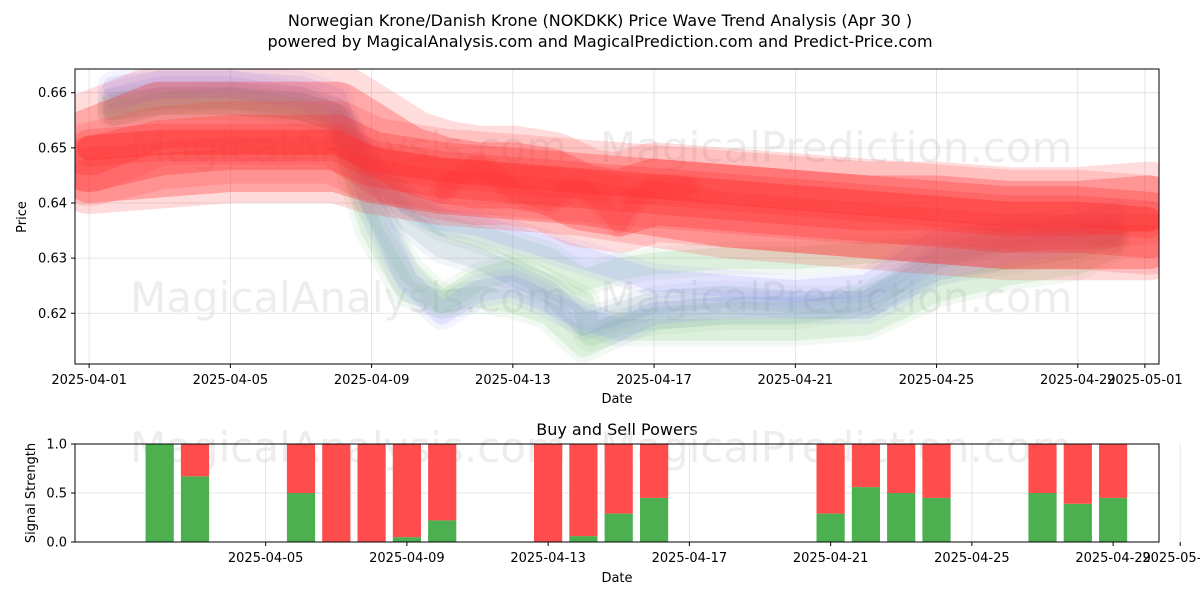  What do you see at coordinates (22, 217) in the screenshot?
I see `price-y-label: Price` at bounding box center [22, 217].